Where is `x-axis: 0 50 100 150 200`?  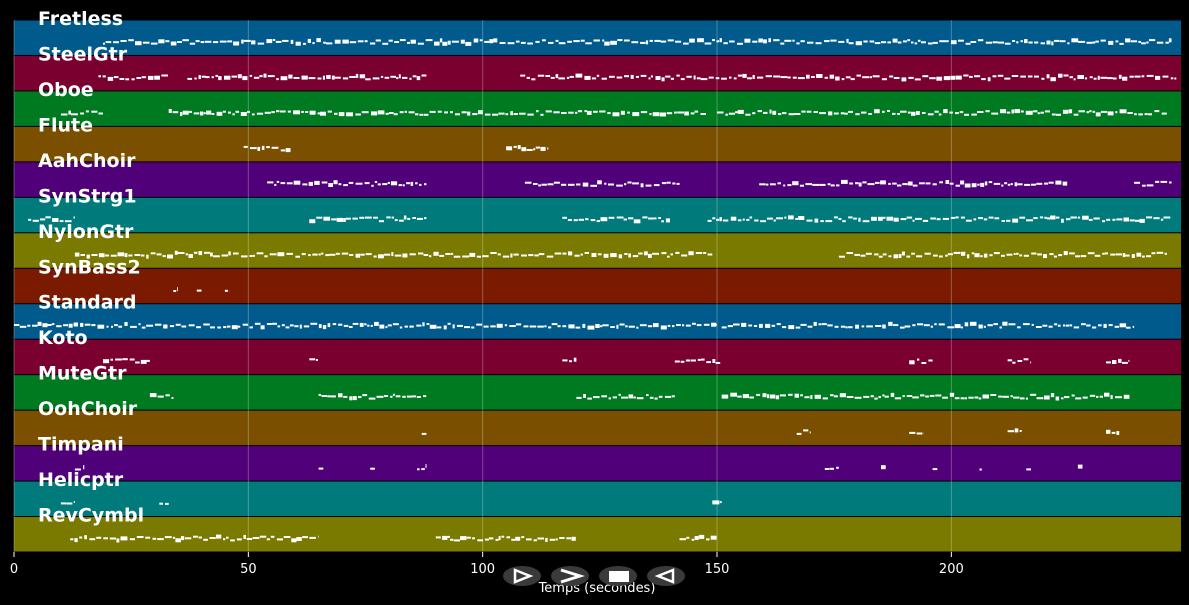
x-axis: 0 50 100 150 200 is located at coordinates (487, 564).